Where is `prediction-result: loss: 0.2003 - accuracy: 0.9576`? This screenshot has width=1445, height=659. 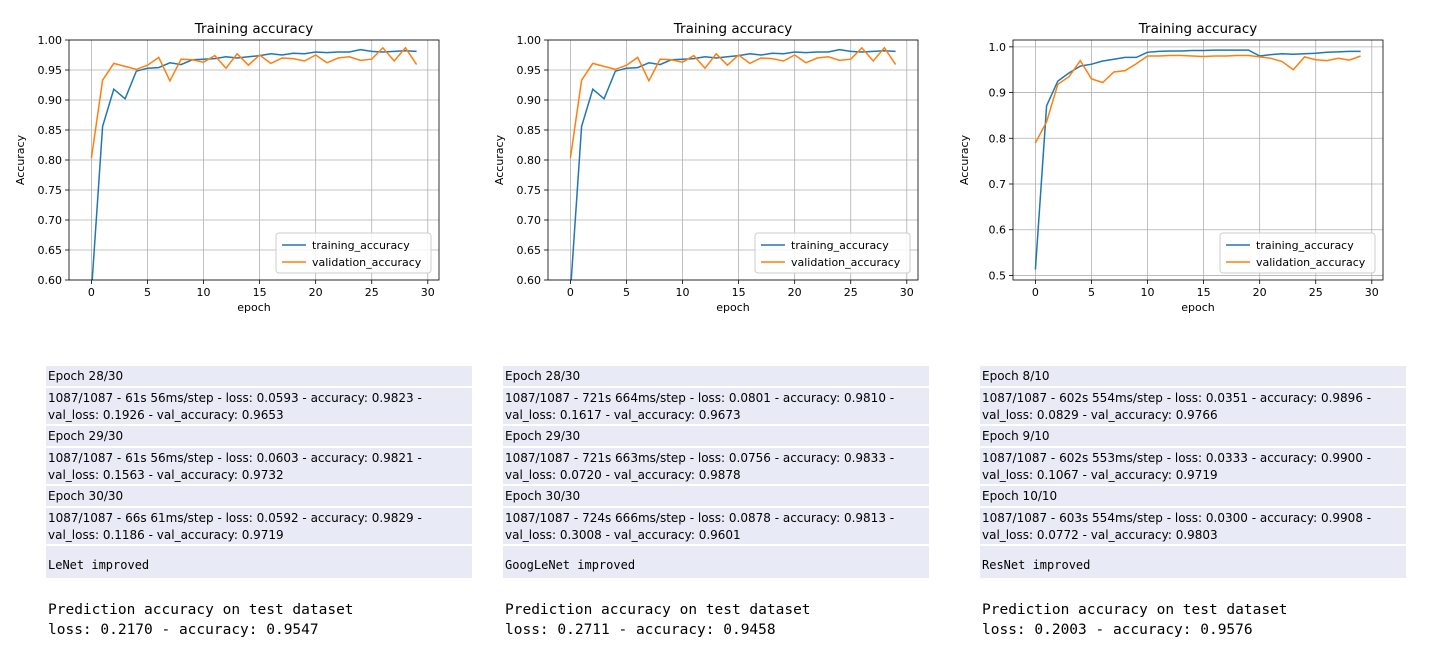 prediction-result: loss: 0.2003 - accuracy: 0.9576 is located at coordinates (1117, 630).